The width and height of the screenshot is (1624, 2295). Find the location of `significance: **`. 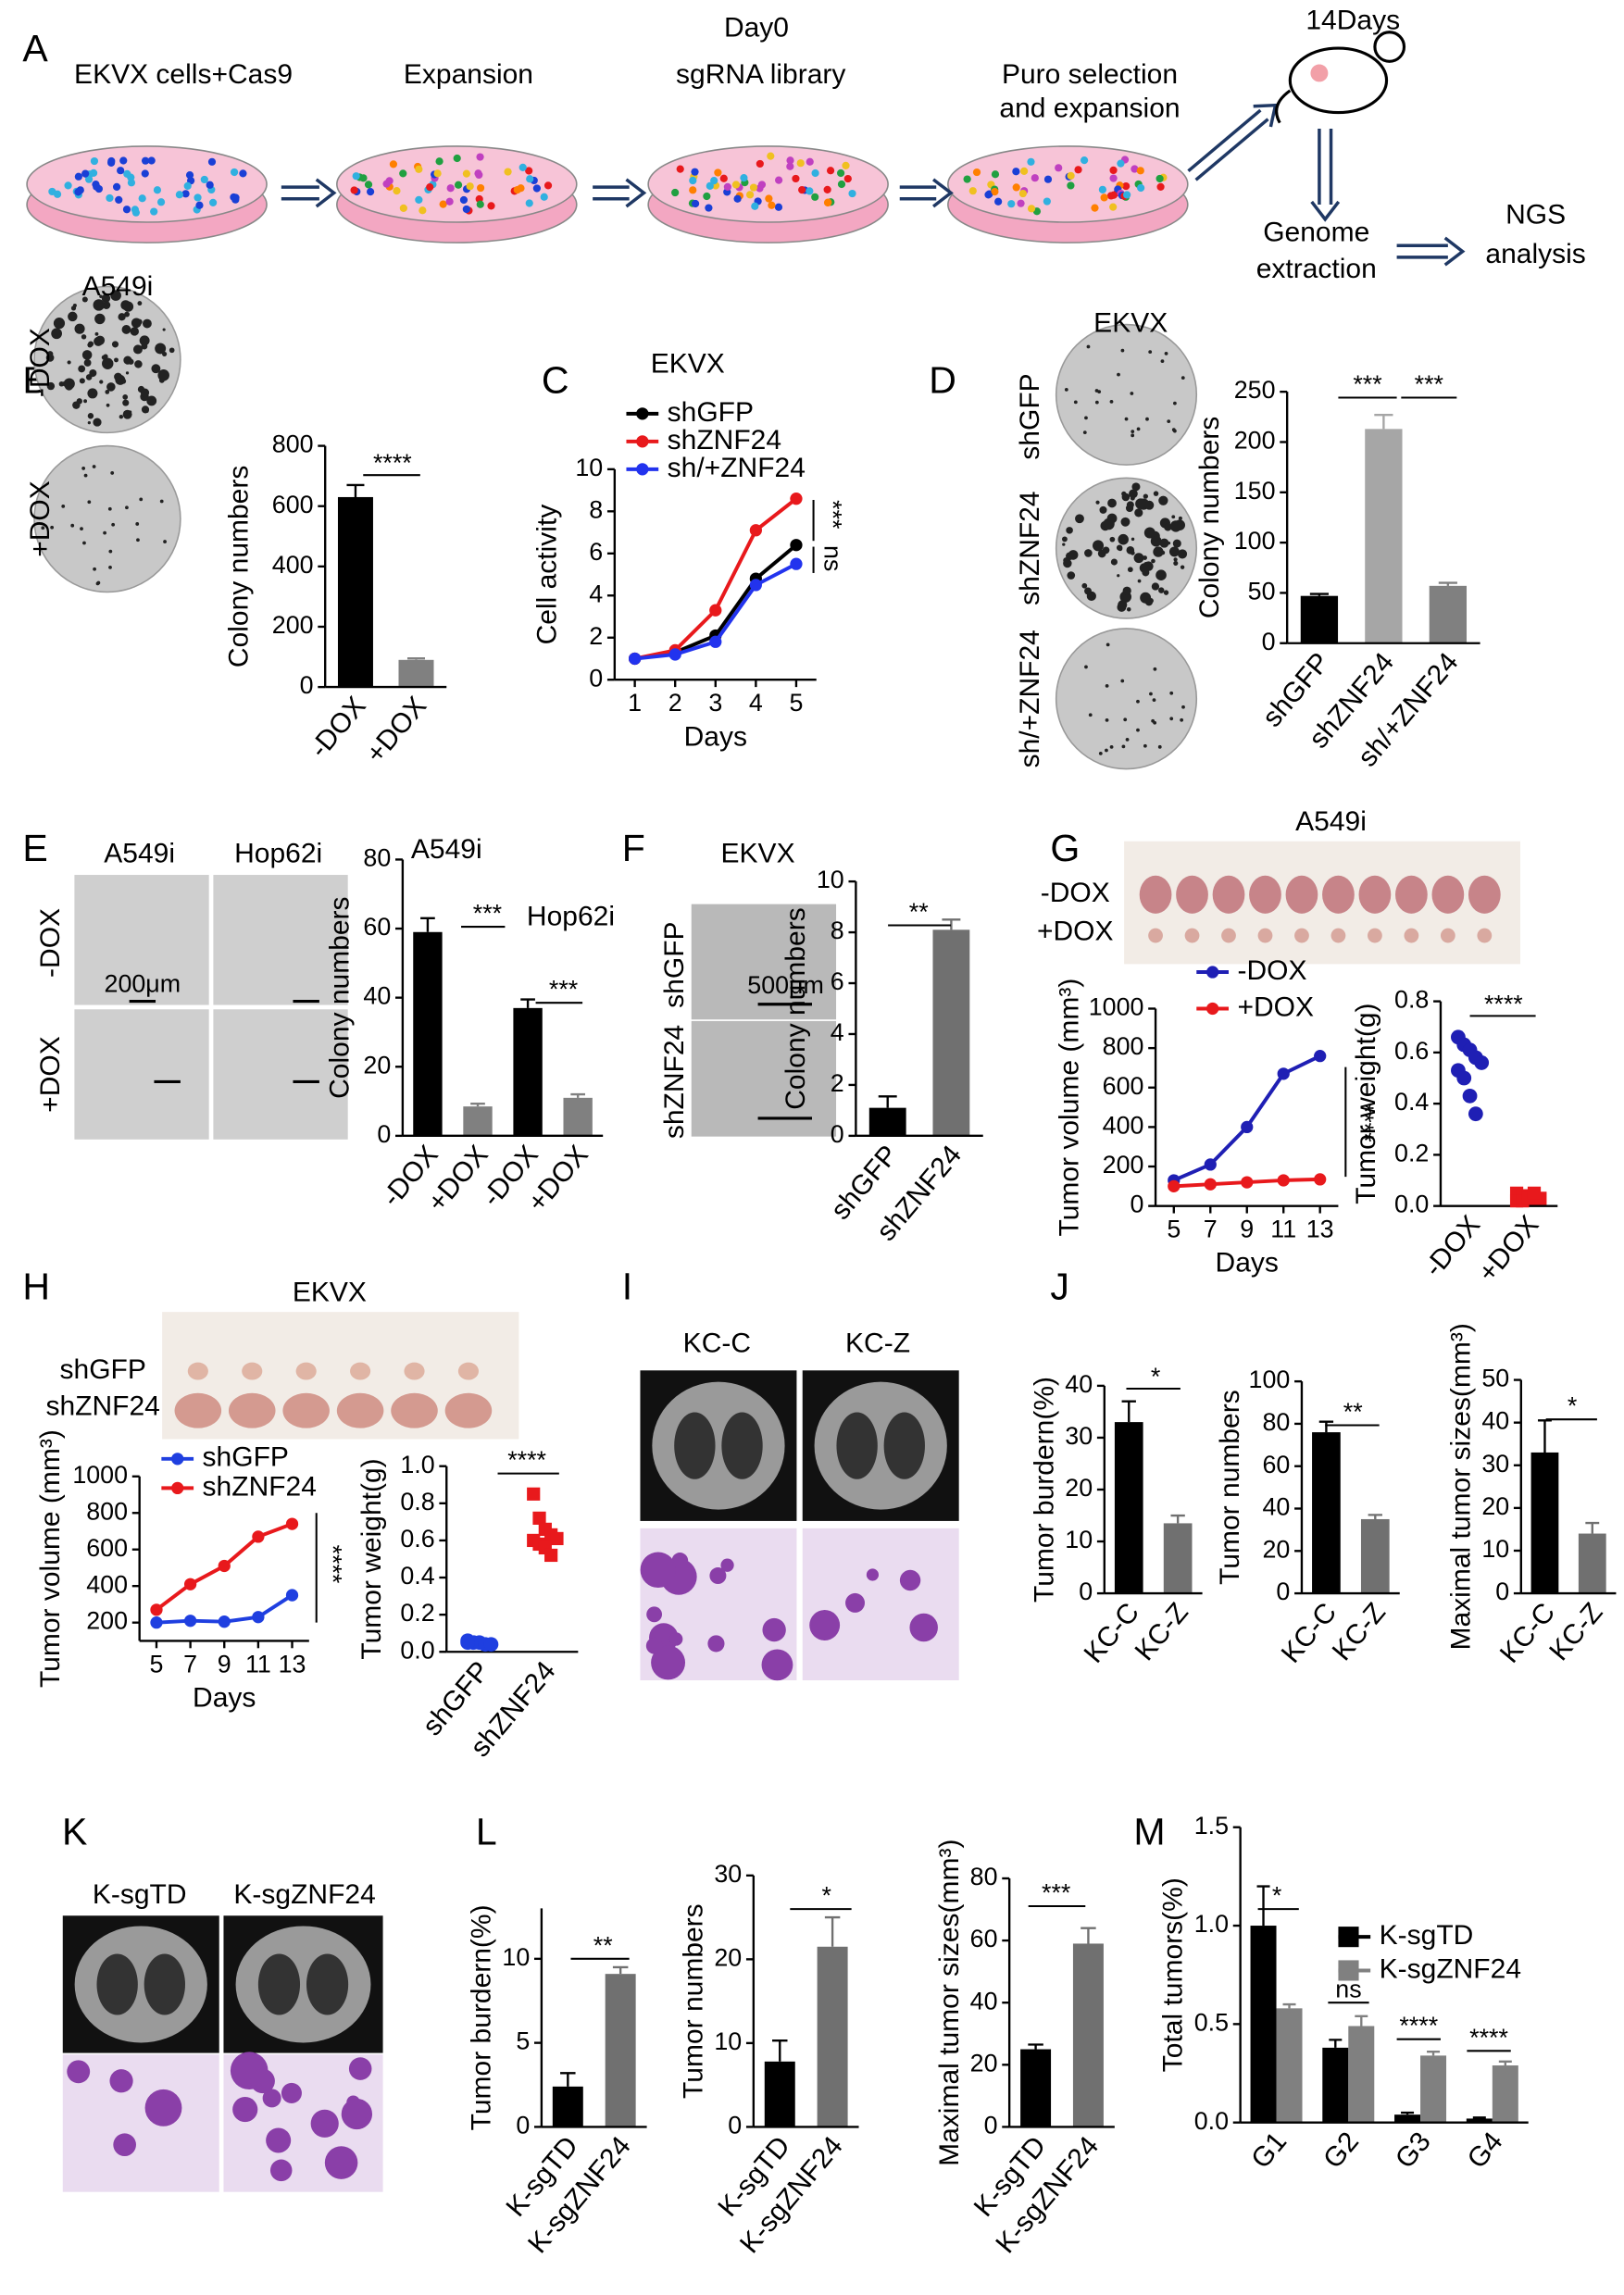

significance: ** is located at coordinates (919, 912).